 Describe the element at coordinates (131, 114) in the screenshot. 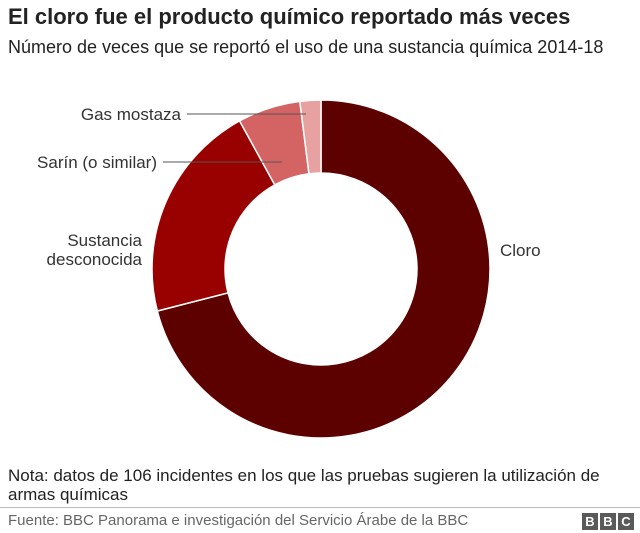

I see `slice-label: Gas mostaza` at that location.